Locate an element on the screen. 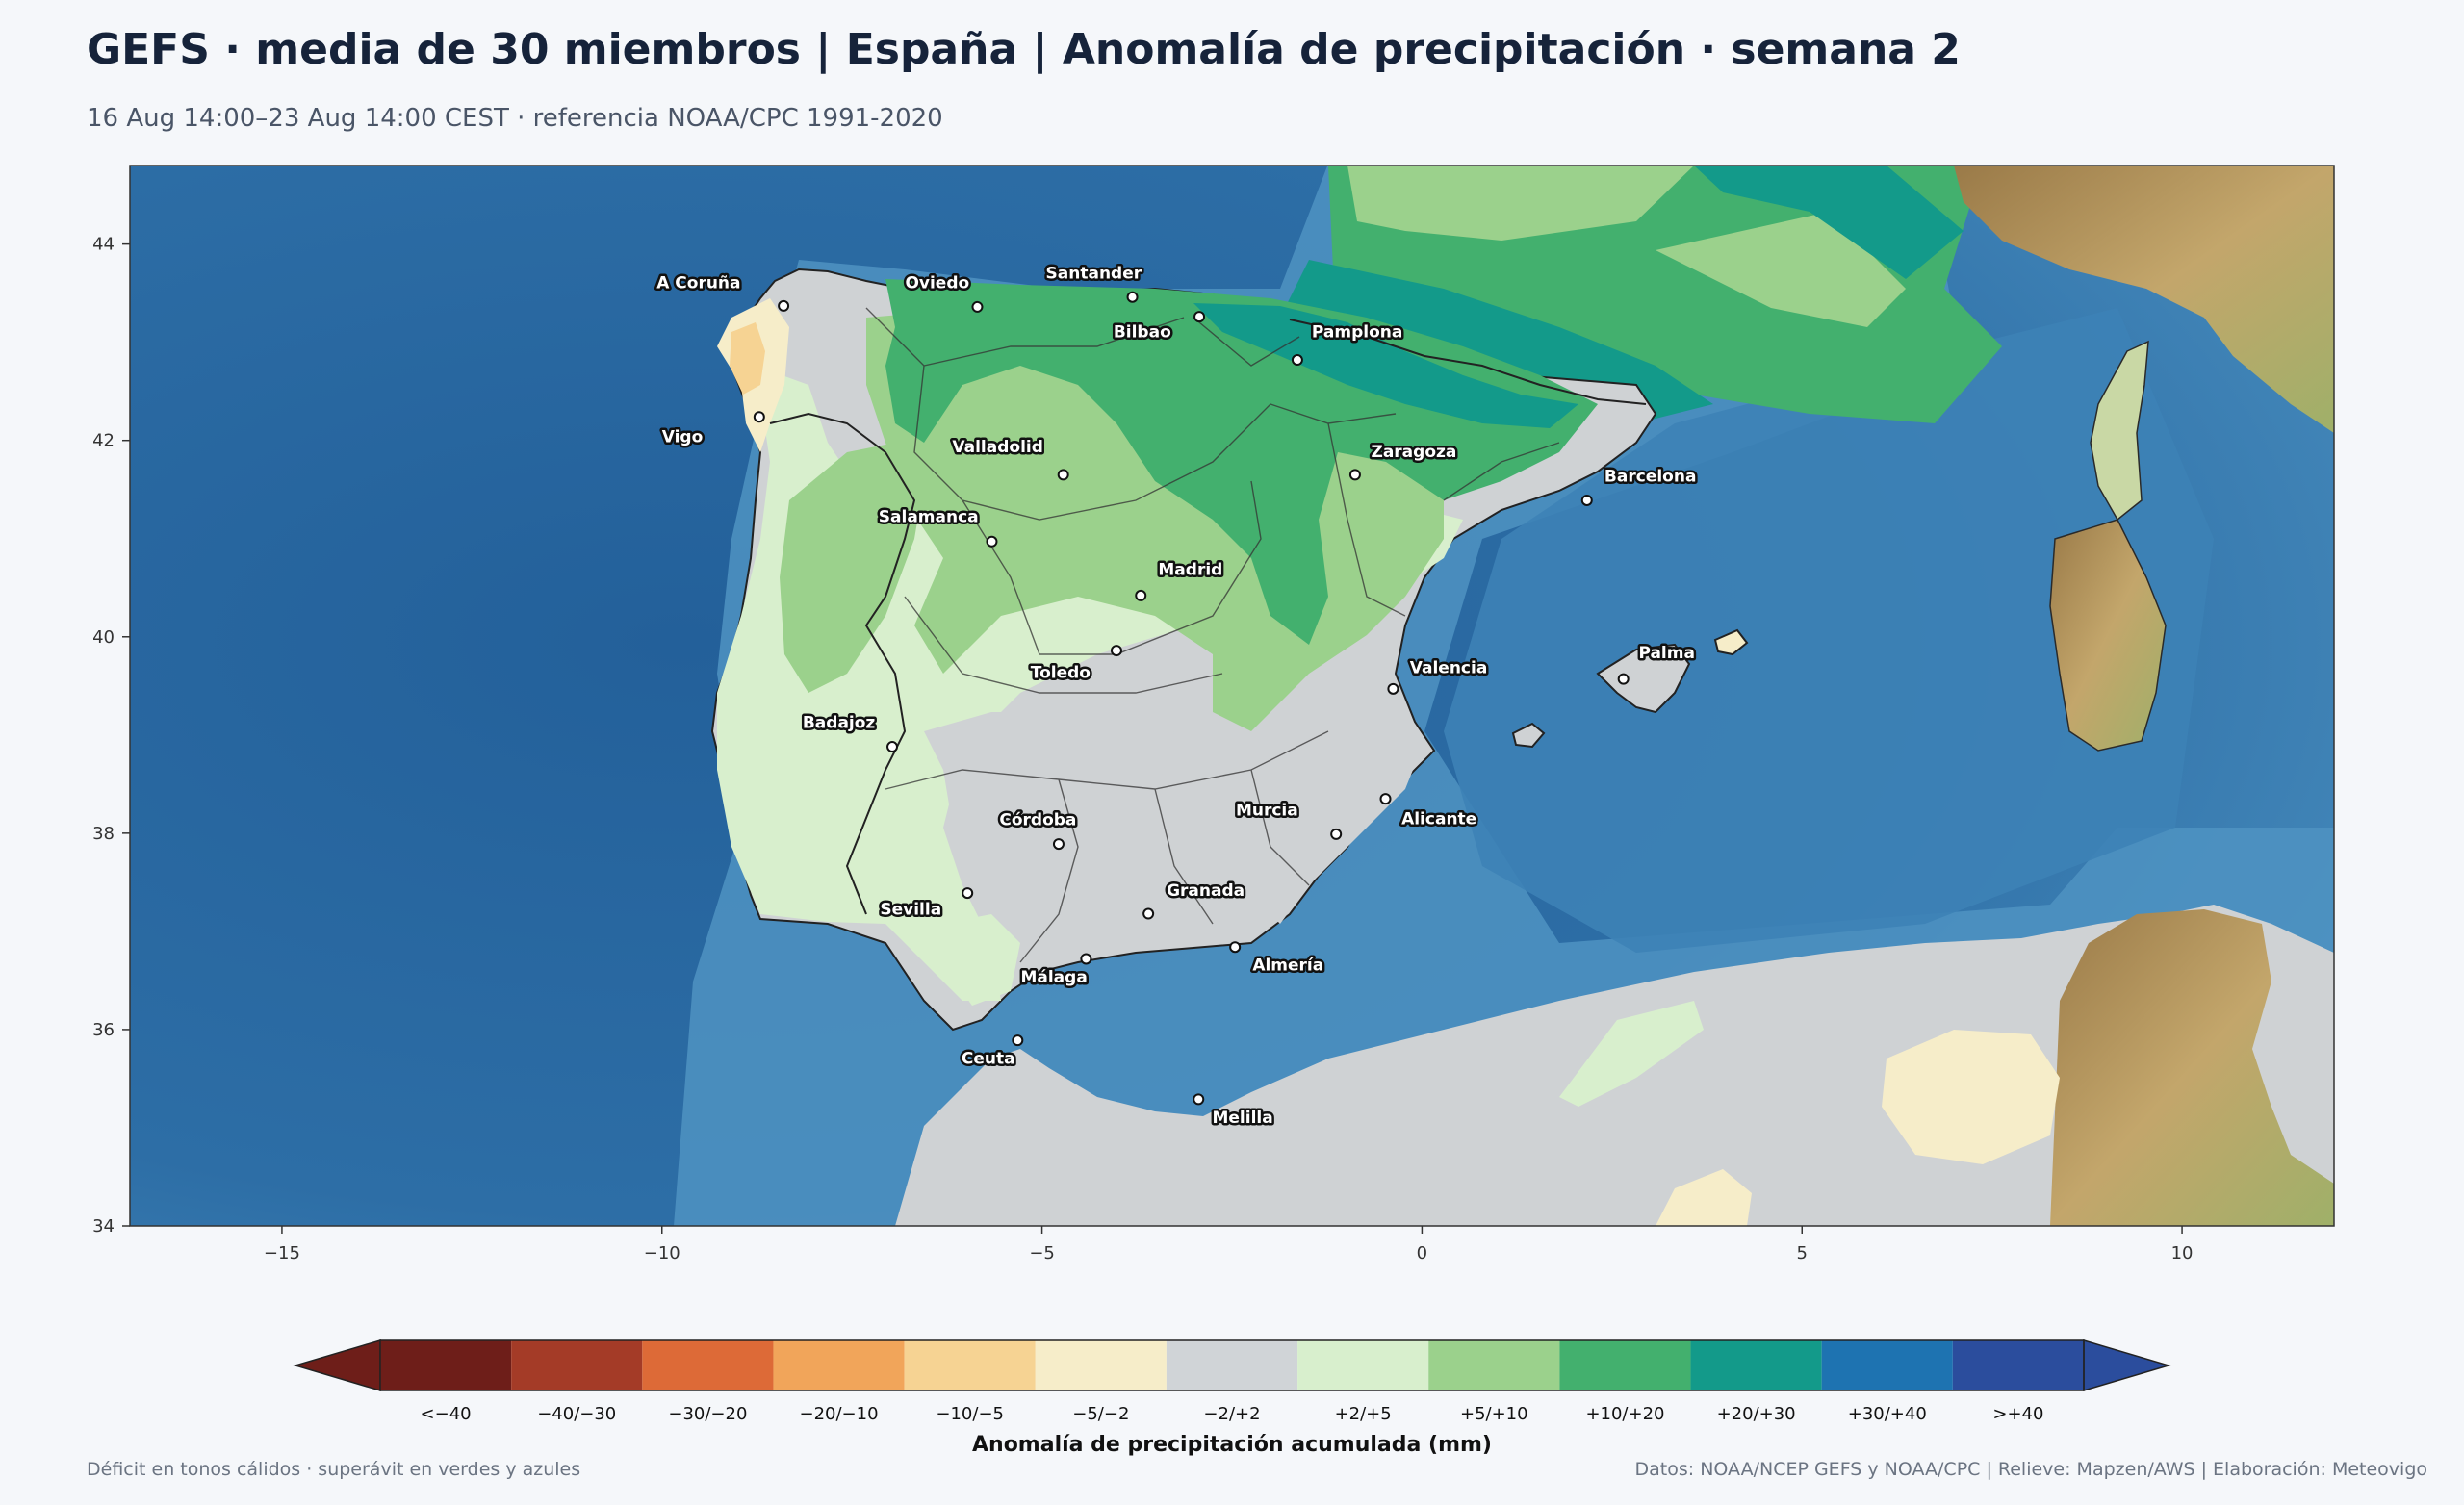 This screenshot has width=2464, height=1505. anomaly-africa-beige is located at coordinates (1971, 1097).